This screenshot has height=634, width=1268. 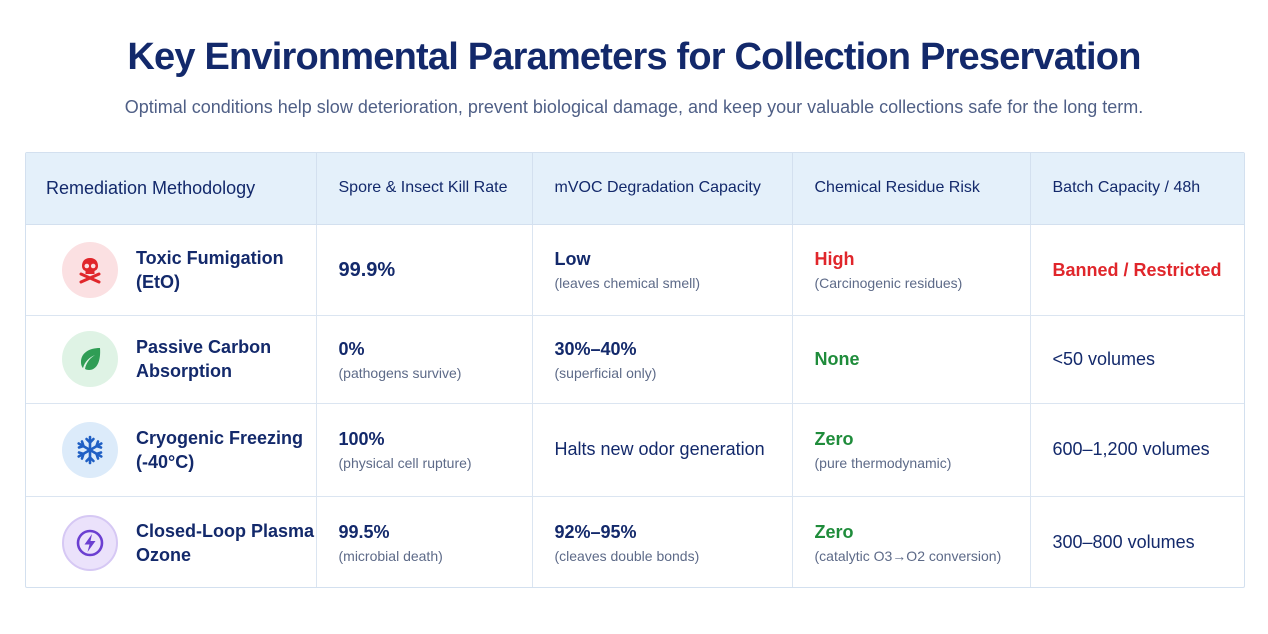 What do you see at coordinates (367, 269) in the screenshot?
I see `kill-rate-value: 99.9%` at bounding box center [367, 269].